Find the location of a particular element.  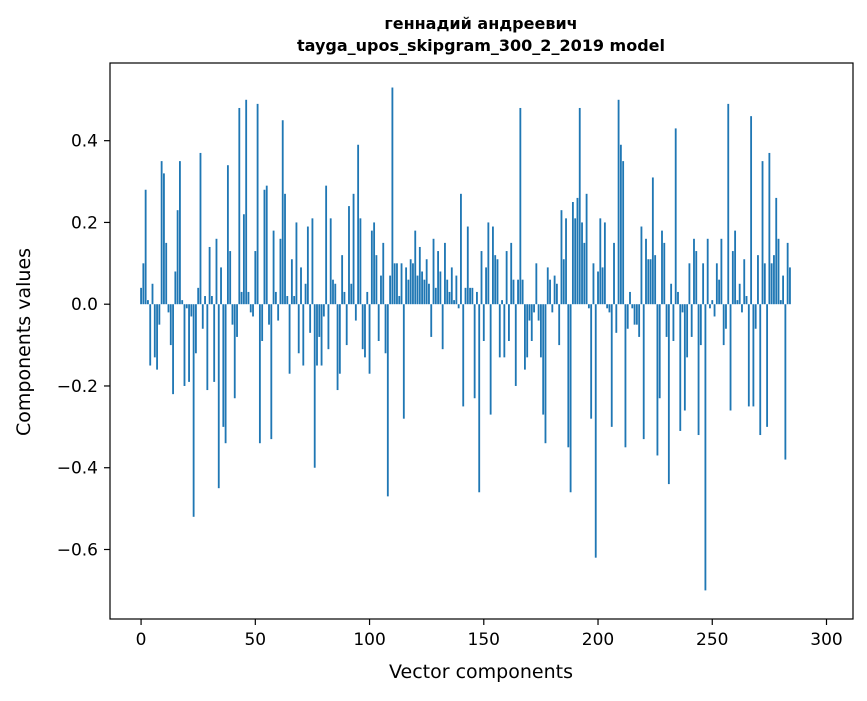

y-tick-label: −0.2 is located at coordinates (77, 387).